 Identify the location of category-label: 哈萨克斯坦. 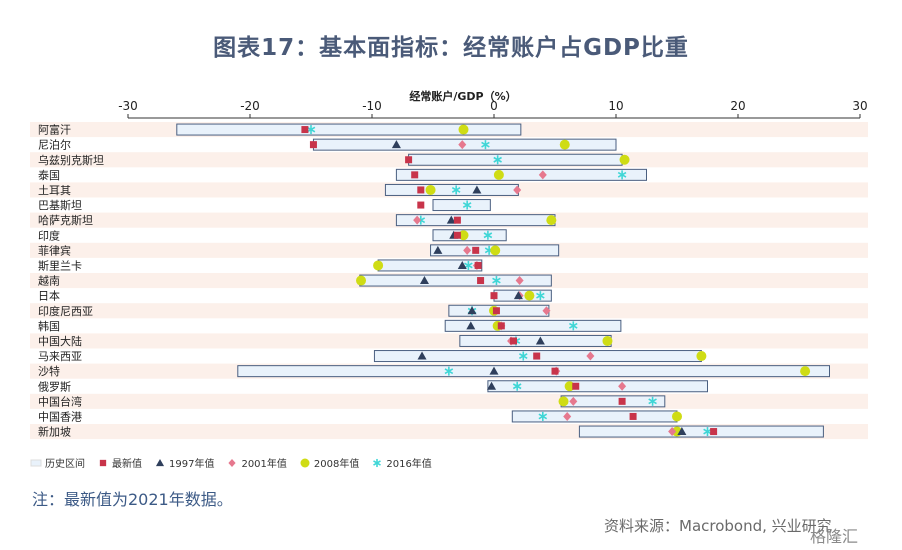
(65, 220).